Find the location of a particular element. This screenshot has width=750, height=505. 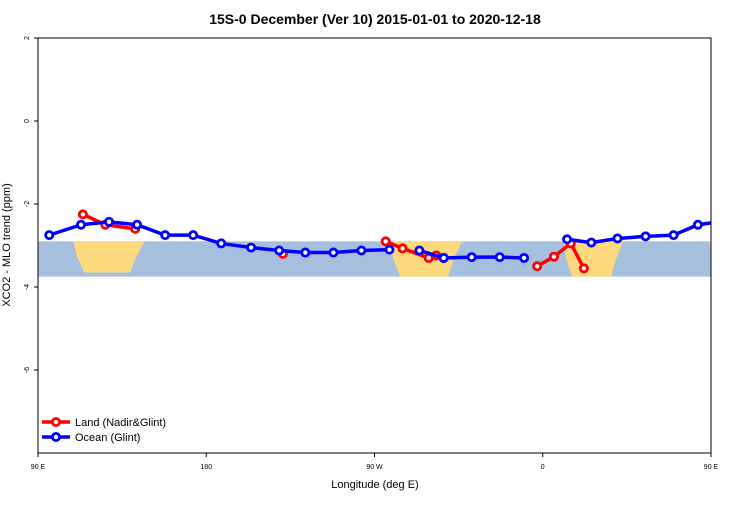

y-tick-label-4: -6 is located at coordinates (27, 370).